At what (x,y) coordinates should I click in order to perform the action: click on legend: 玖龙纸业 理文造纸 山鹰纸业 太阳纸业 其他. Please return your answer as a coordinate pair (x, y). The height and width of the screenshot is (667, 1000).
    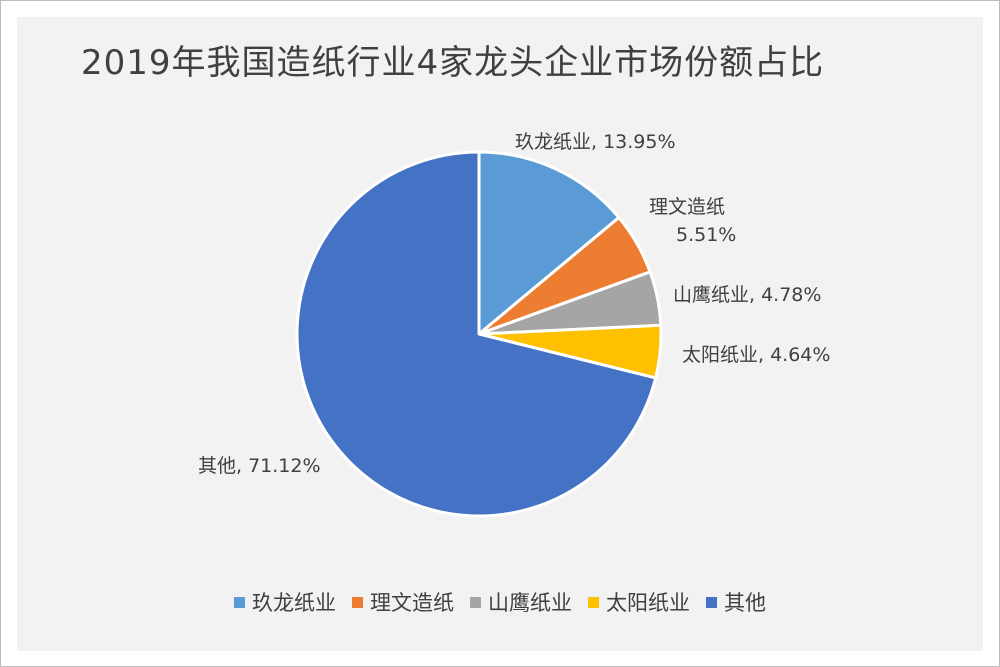
    Looking at the image, I should click on (500, 602).